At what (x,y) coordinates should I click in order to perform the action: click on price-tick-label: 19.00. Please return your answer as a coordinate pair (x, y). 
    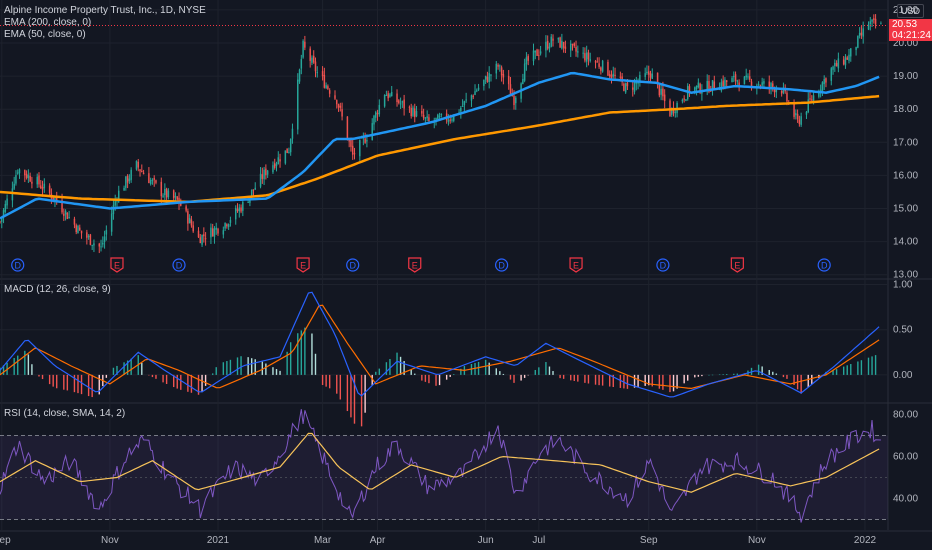
    Looking at the image, I should click on (905, 76).